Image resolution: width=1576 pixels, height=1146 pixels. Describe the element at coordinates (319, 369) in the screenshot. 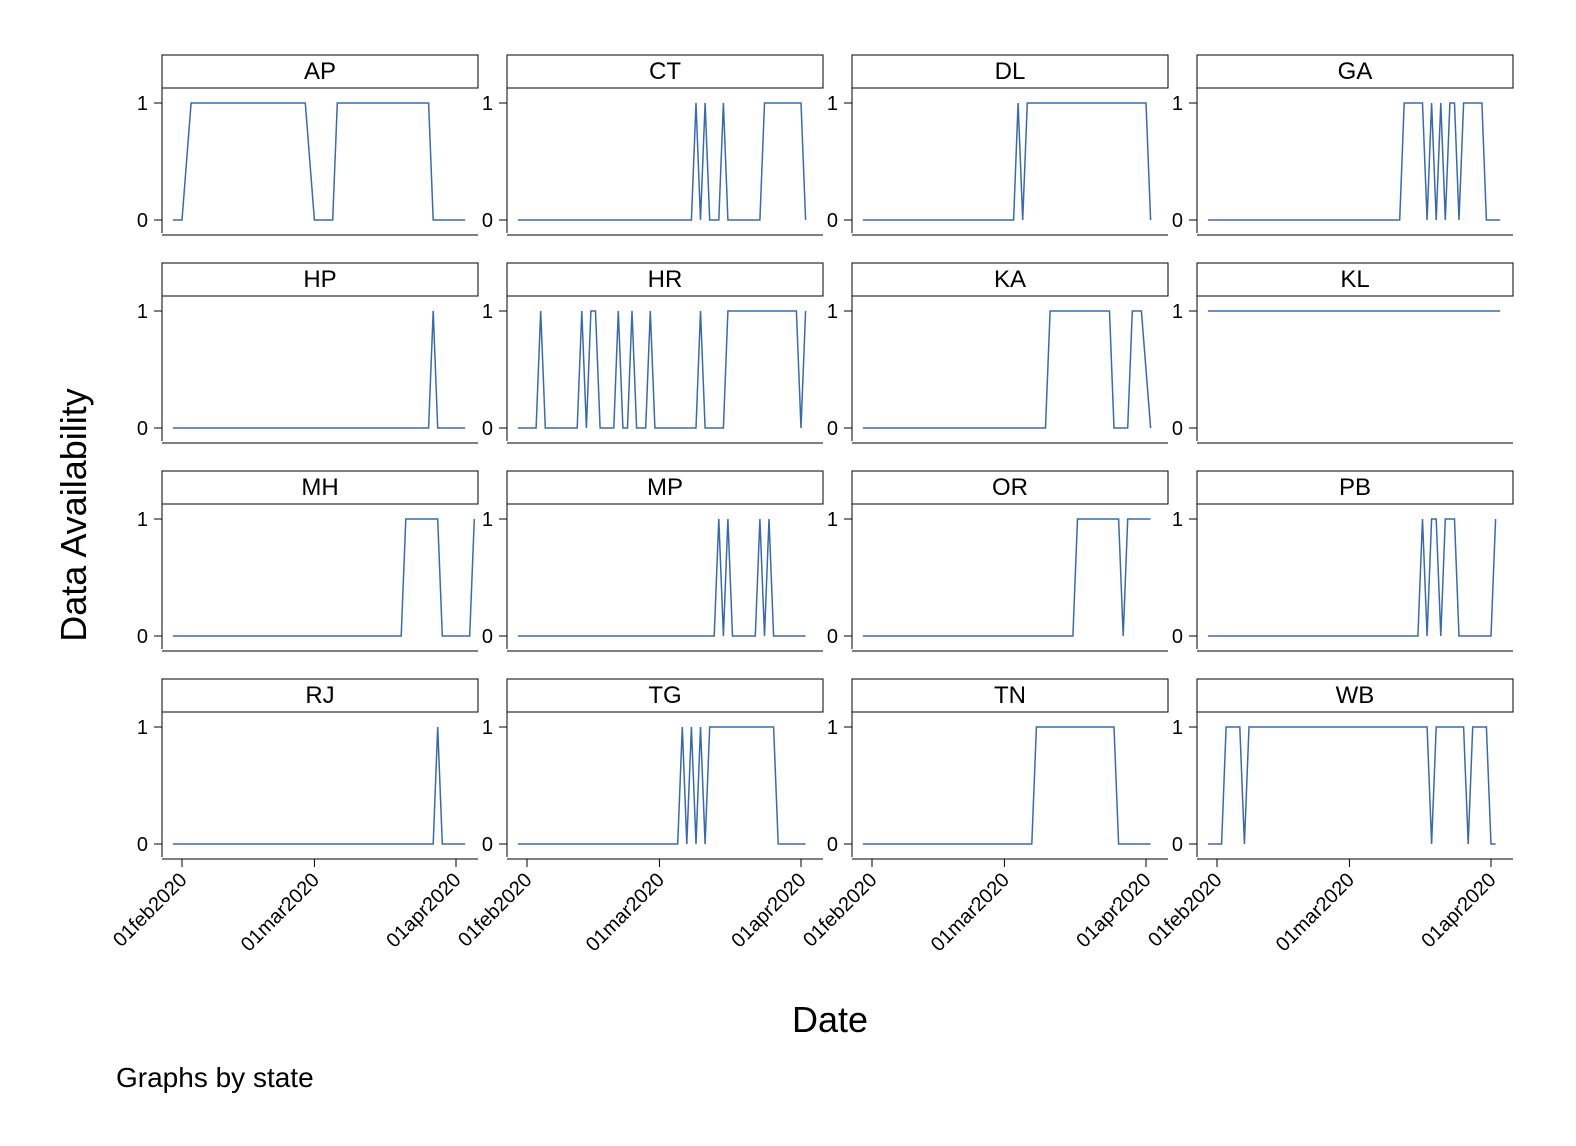

I see `series-line-hp` at that location.